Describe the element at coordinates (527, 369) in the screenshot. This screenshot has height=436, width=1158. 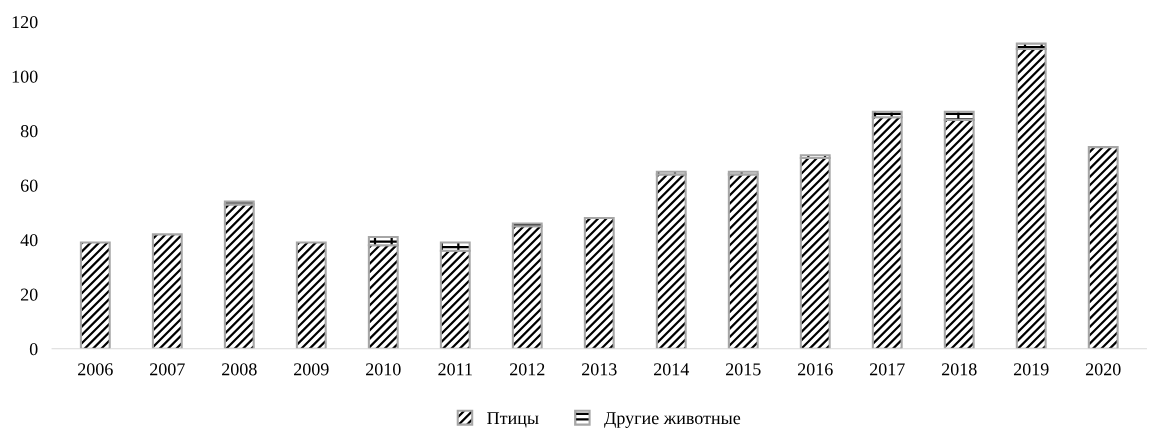
I see `x-tick-label: 2012` at that location.